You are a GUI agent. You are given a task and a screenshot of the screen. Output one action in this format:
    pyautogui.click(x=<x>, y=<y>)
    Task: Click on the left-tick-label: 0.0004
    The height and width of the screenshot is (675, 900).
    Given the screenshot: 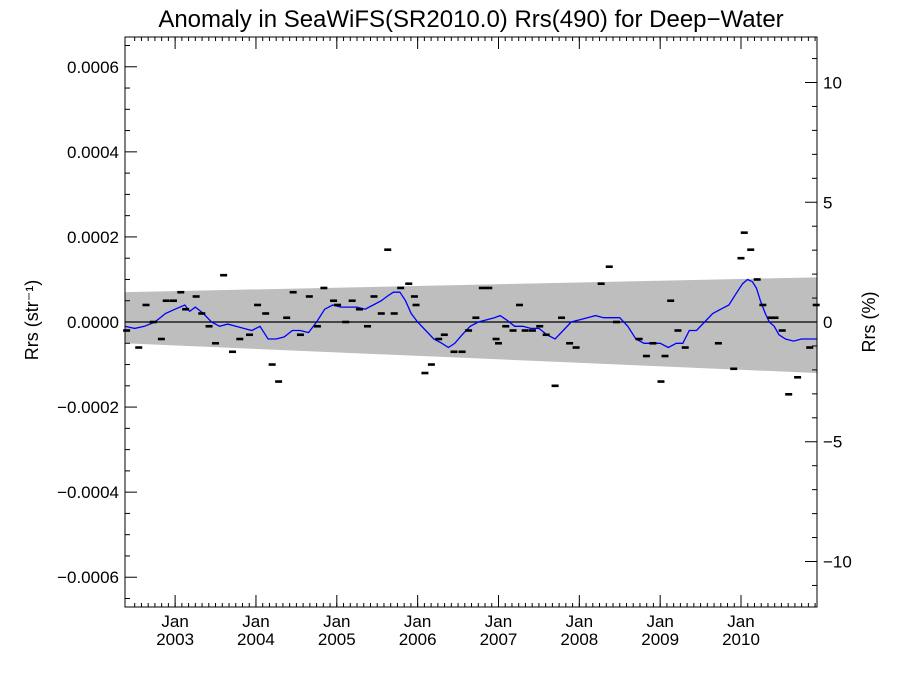 What is the action you would take?
    pyautogui.click(x=93, y=152)
    